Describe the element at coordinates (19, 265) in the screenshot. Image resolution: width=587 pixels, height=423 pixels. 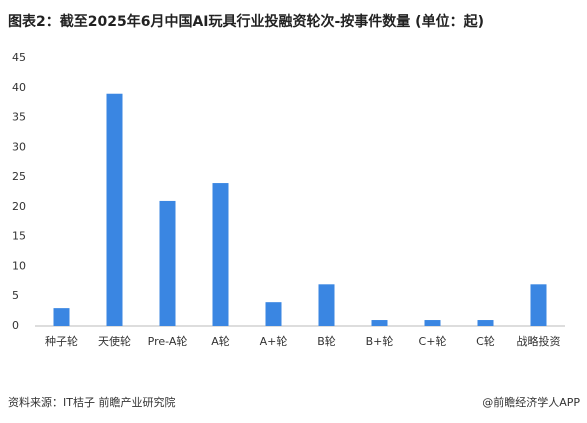
I see `y-tick-label: 10` at that location.